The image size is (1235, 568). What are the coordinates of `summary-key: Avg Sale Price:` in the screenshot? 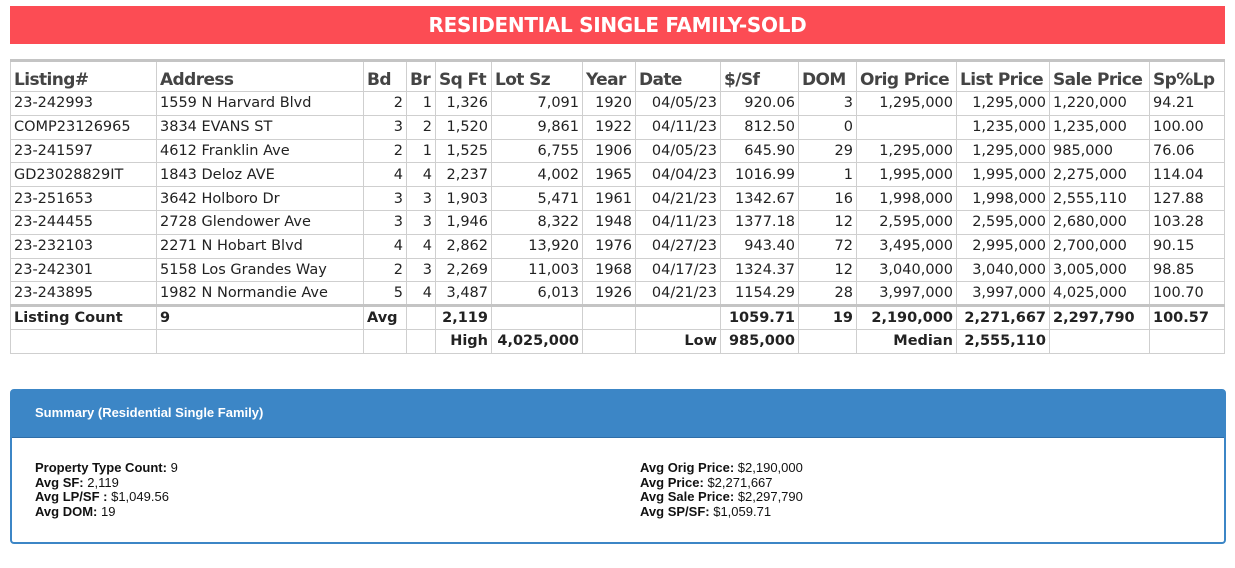 It's located at (687, 497).